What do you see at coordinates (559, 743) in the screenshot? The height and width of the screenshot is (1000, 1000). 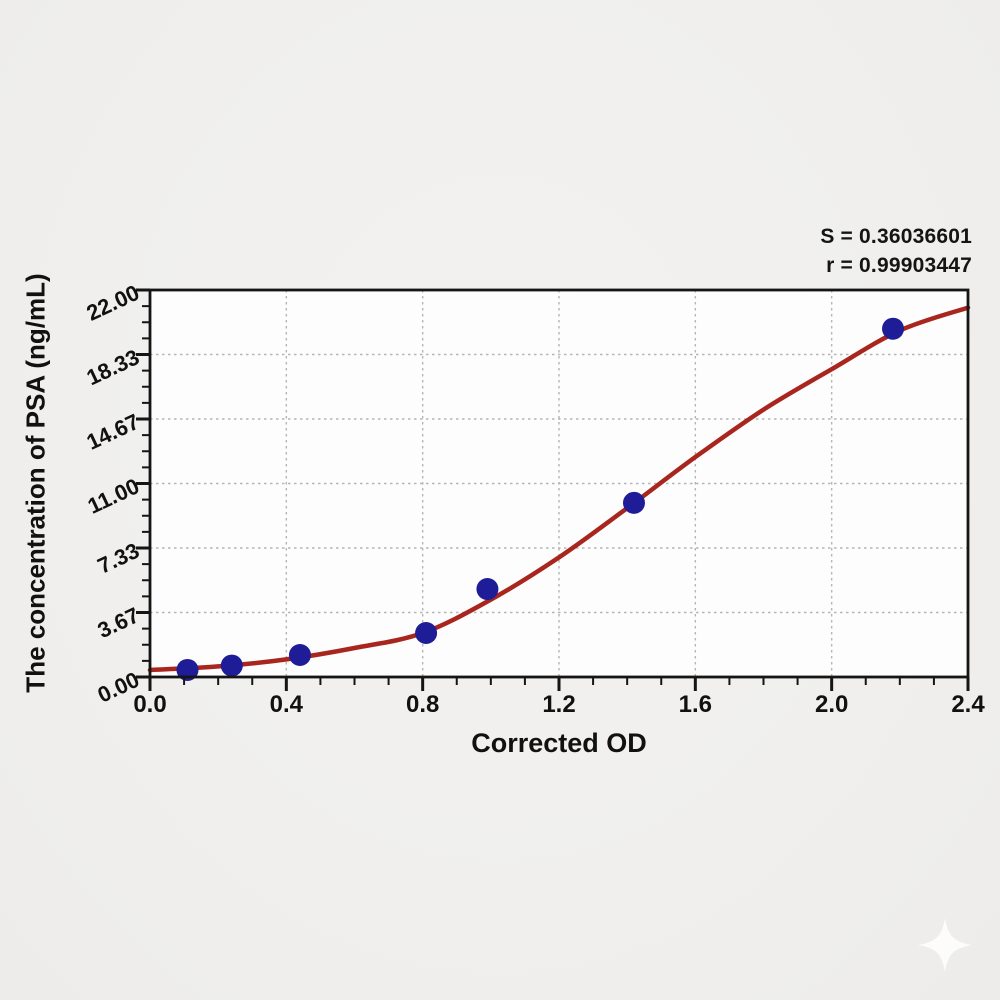 I see `x-axis-title: Corrected OD` at bounding box center [559, 743].